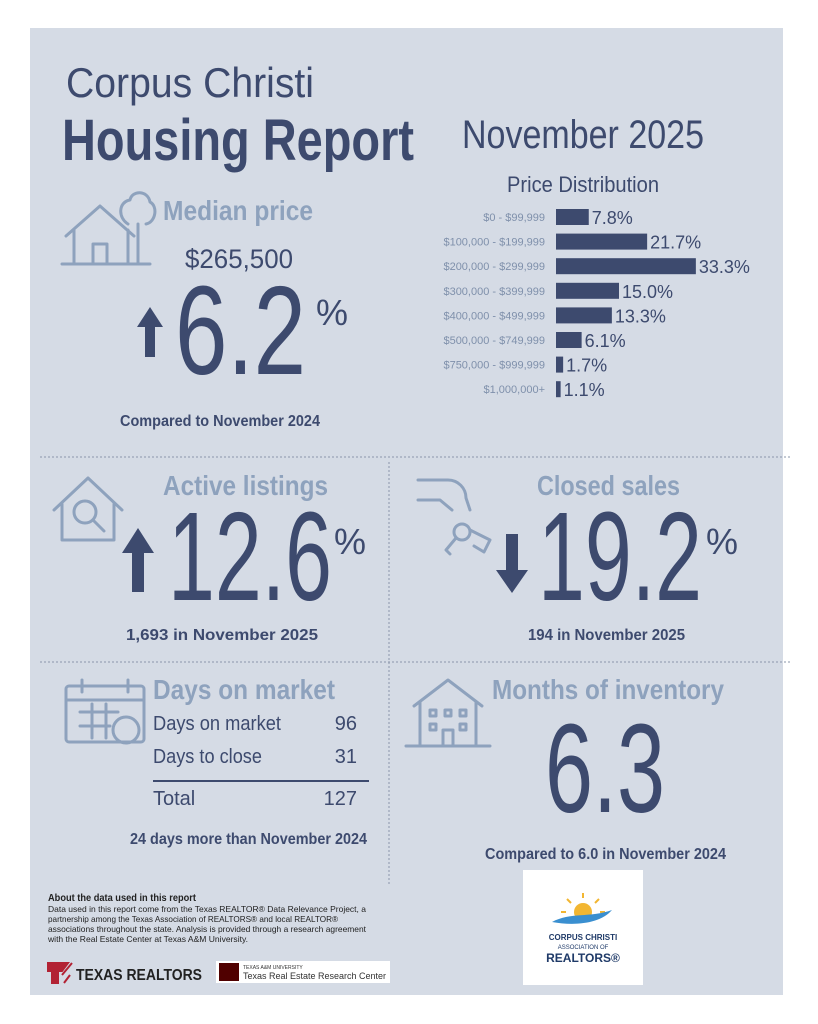  I want to click on category-label: $500,000 - $749,999, so click(494, 341).